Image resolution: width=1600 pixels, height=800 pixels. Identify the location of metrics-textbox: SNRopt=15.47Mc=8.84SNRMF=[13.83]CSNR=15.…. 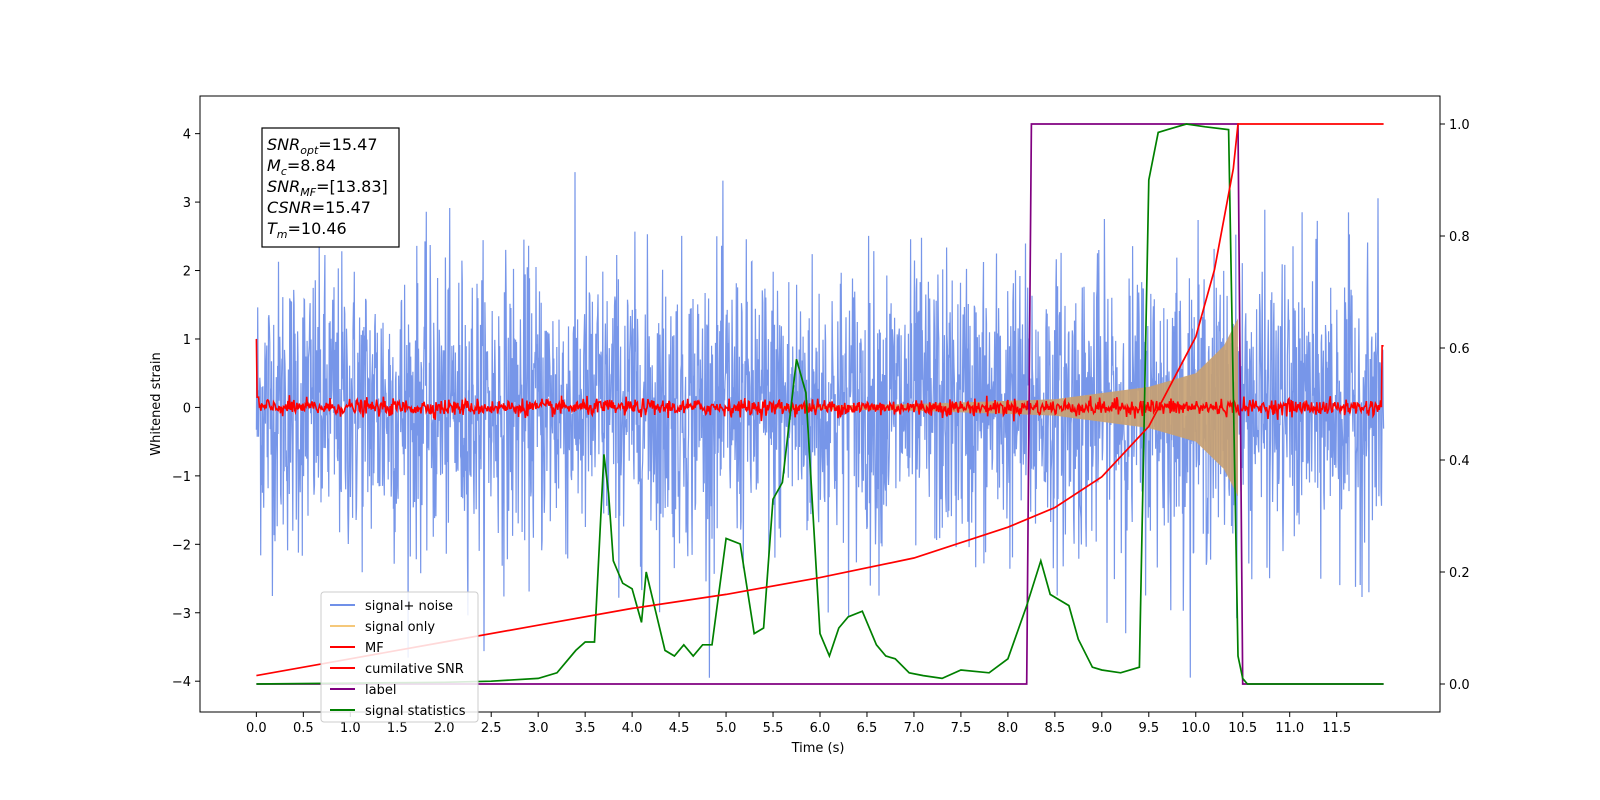
(330, 187).